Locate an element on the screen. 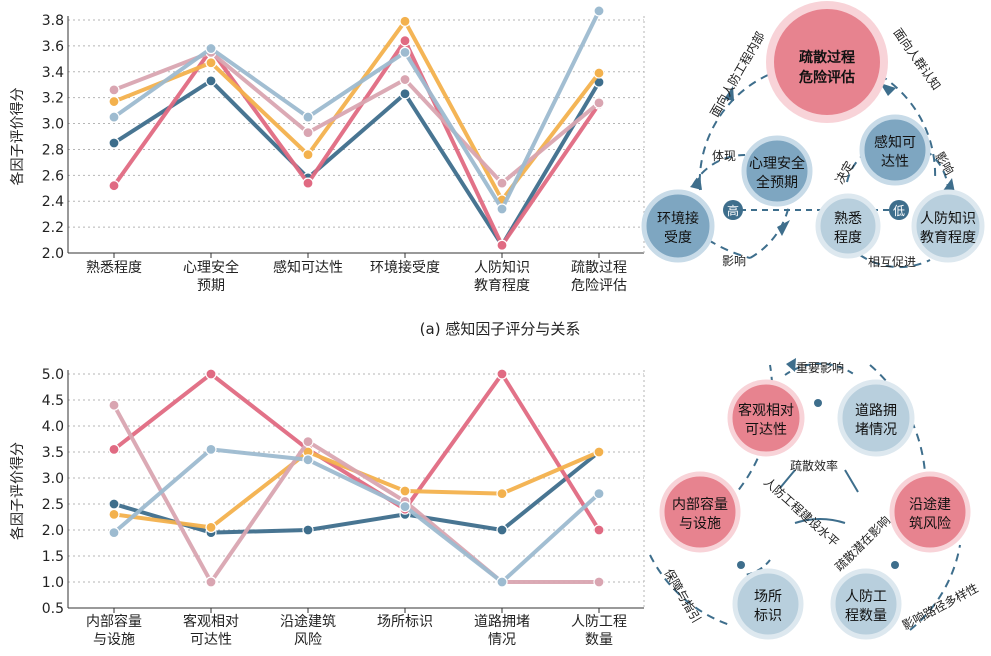  x-tick-label: 客观相对 is located at coordinates (211, 621).